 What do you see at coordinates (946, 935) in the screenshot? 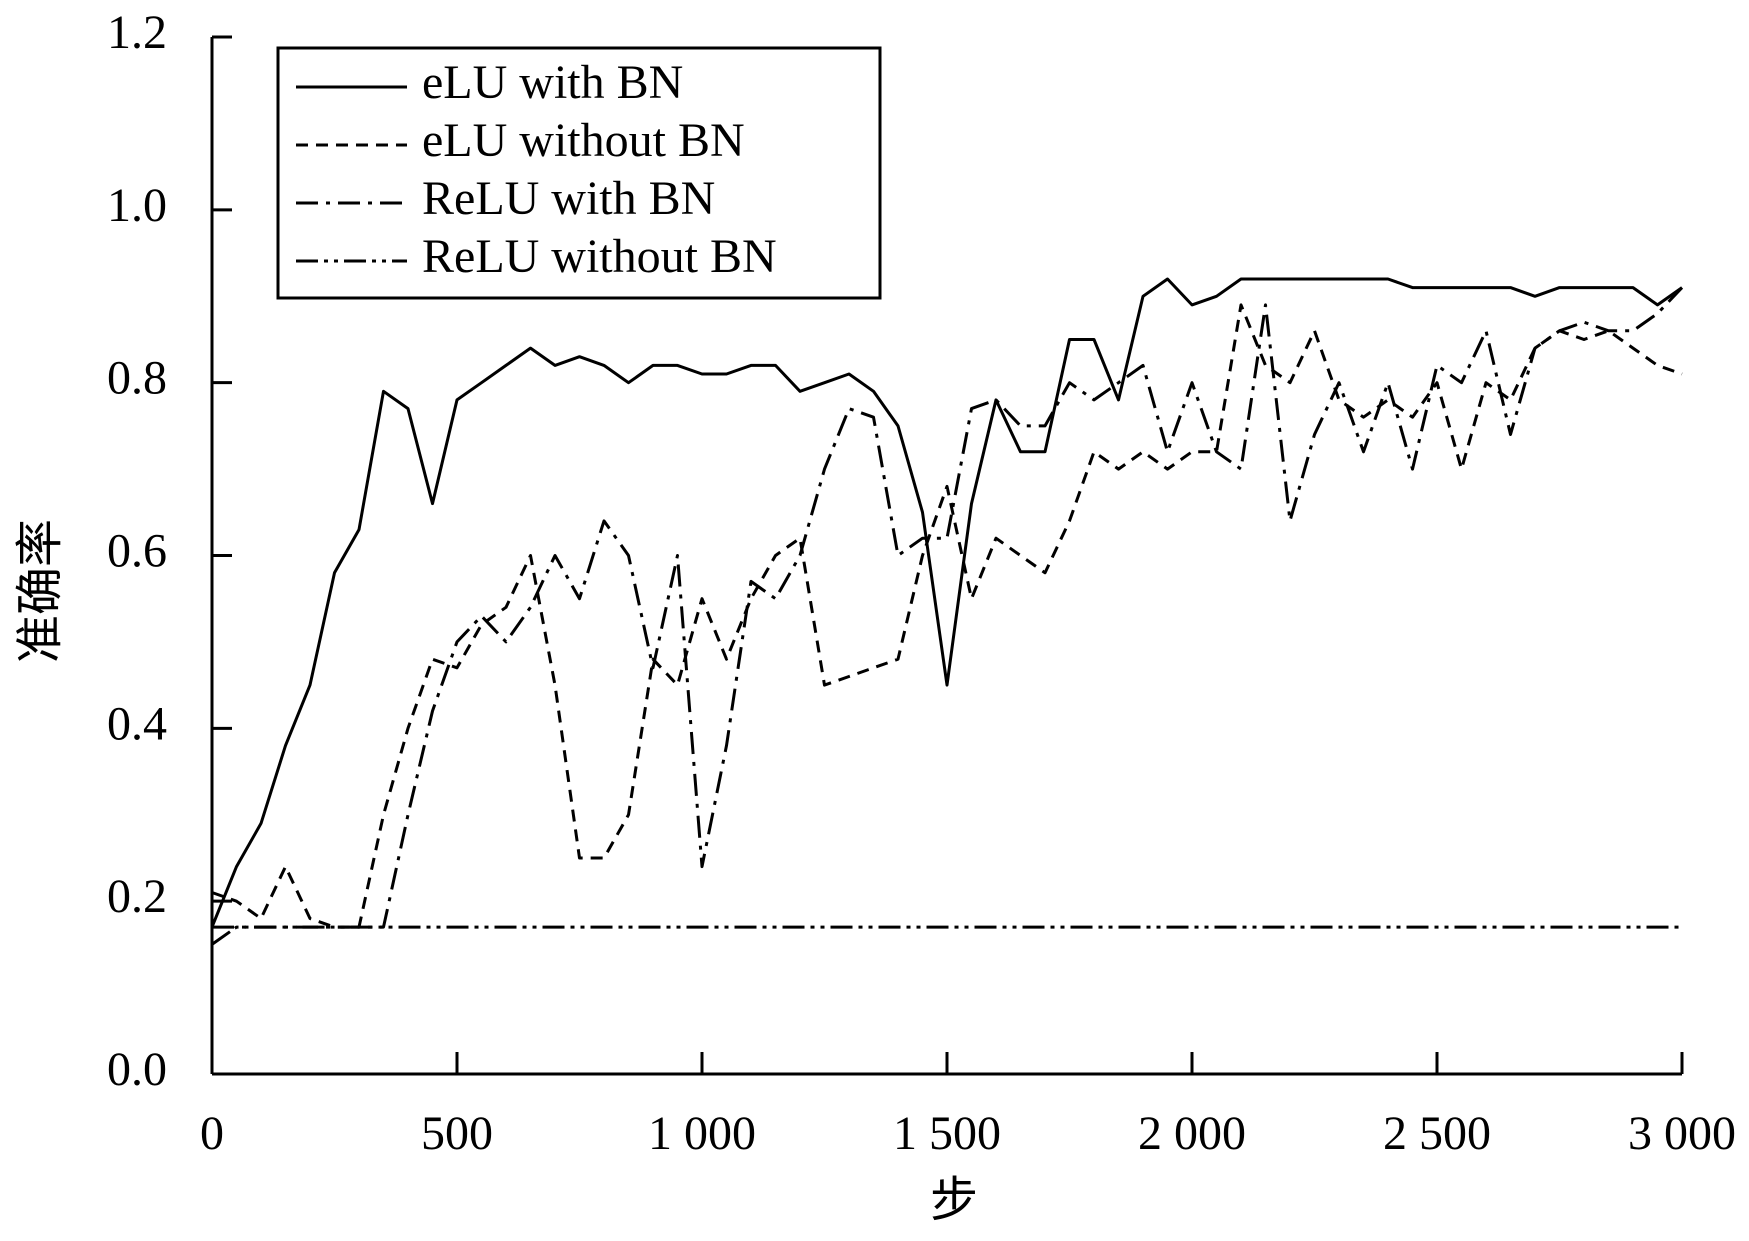
I see `series-line` at bounding box center [946, 935].